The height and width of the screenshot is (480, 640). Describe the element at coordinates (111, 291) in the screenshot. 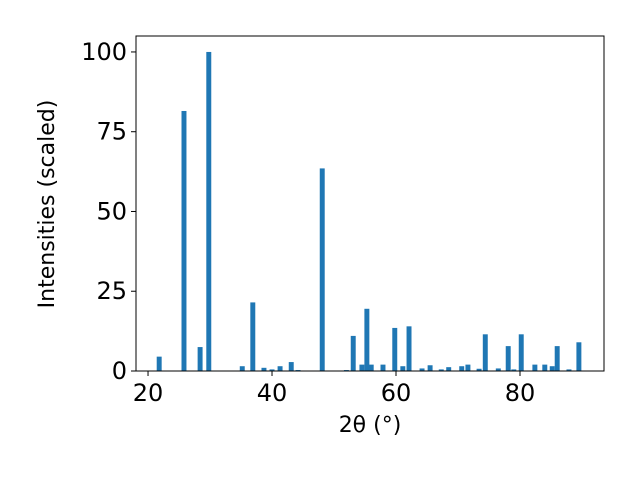

I see `y-tick-label: 25` at that location.